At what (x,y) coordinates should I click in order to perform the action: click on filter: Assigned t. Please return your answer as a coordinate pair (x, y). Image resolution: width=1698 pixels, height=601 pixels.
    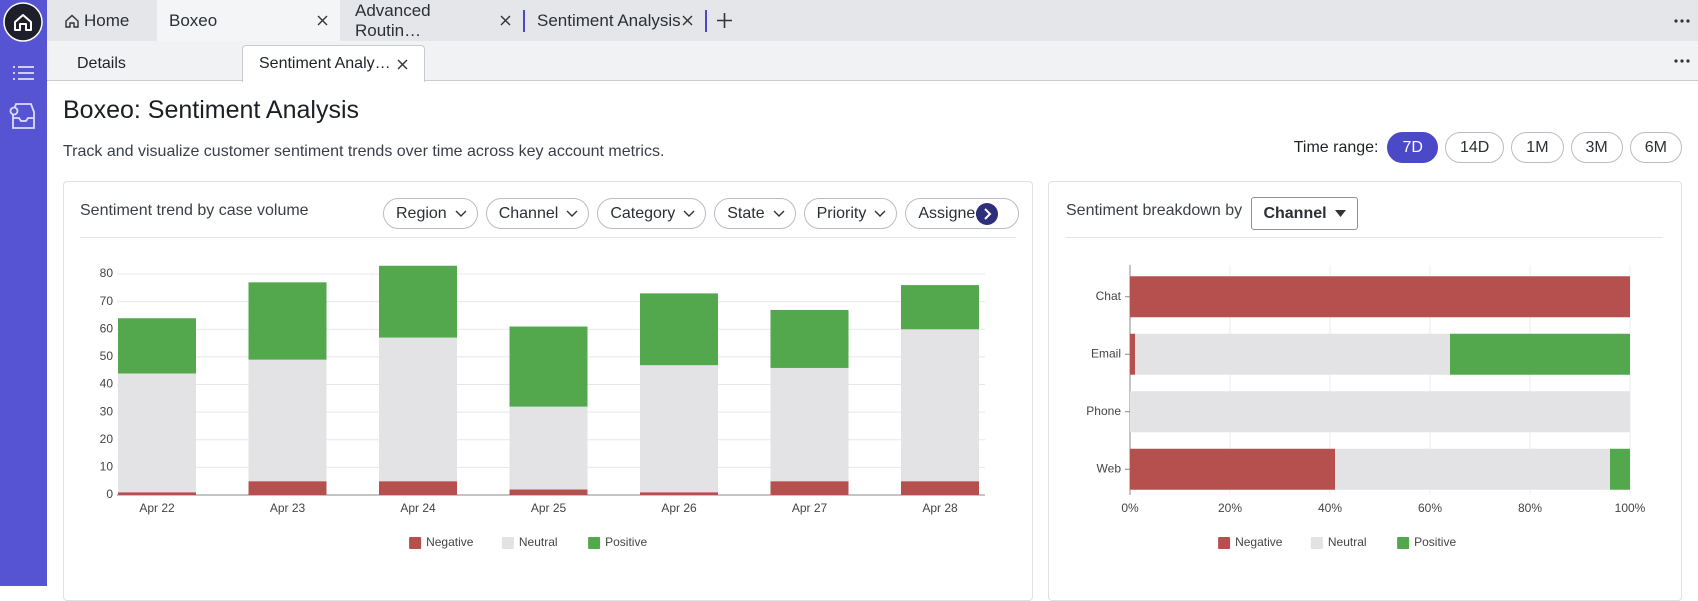
    Looking at the image, I should click on (962, 213).